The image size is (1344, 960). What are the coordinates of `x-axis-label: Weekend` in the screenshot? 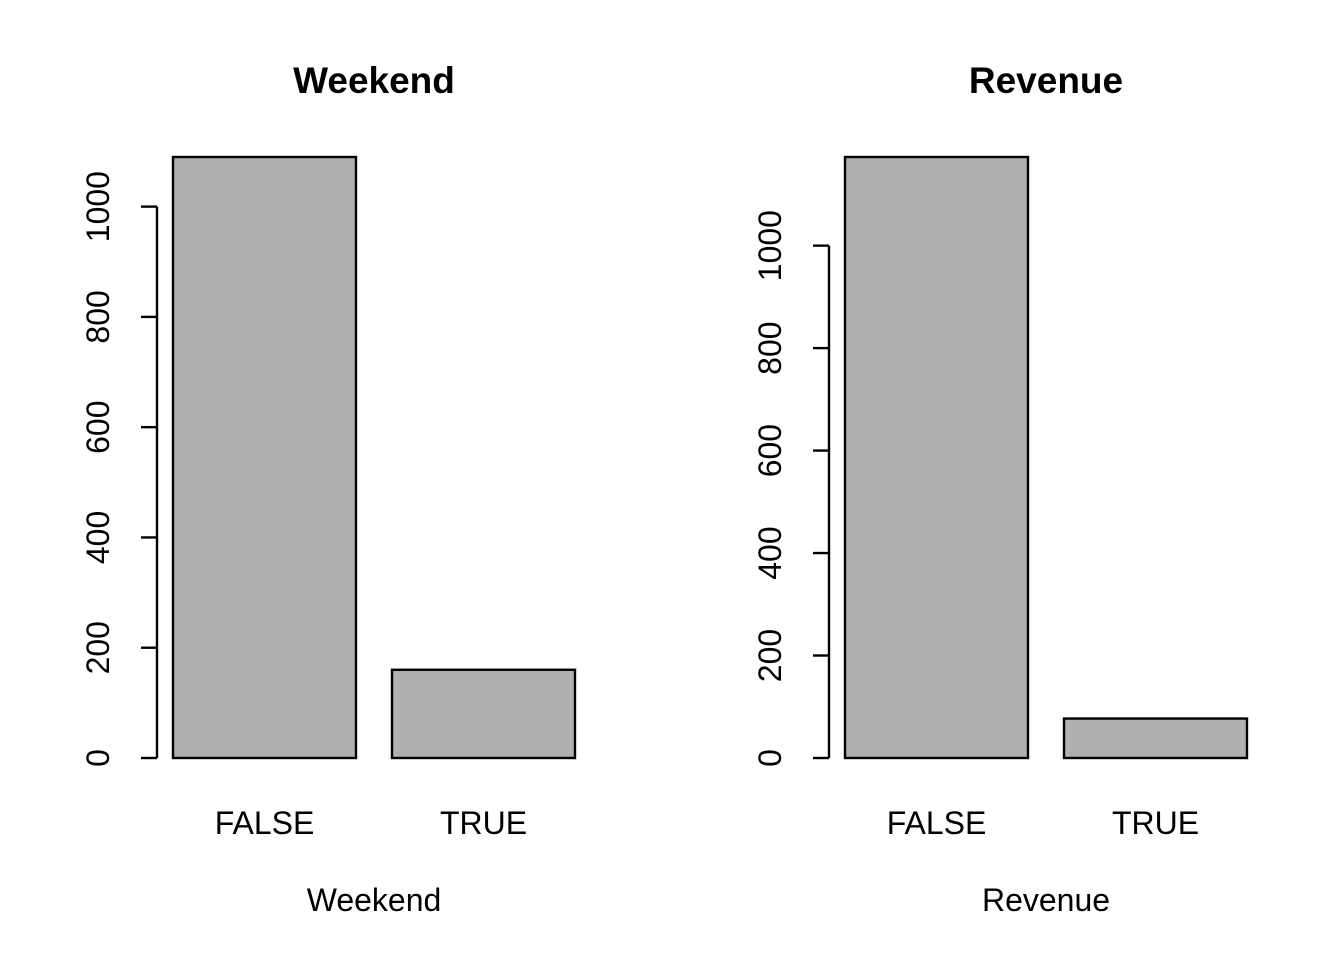 It's located at (374, 900).